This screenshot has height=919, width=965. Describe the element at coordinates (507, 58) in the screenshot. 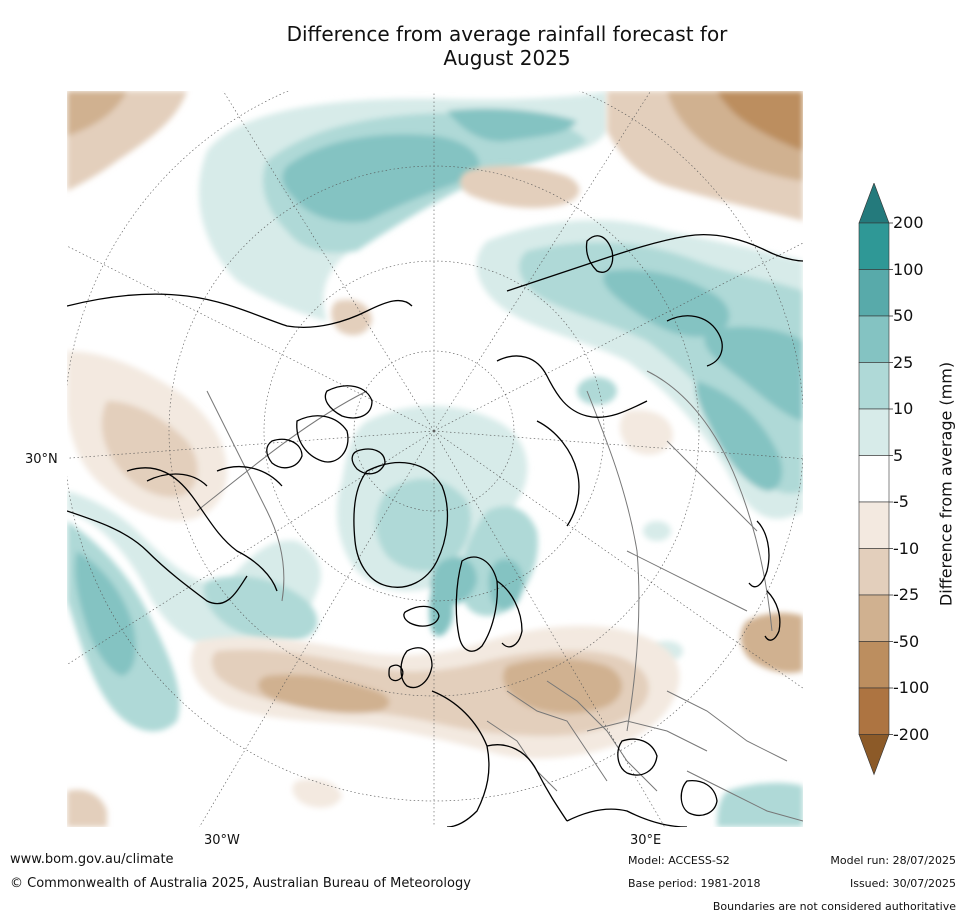

I see `map-title-line2: August 2025` at that location.